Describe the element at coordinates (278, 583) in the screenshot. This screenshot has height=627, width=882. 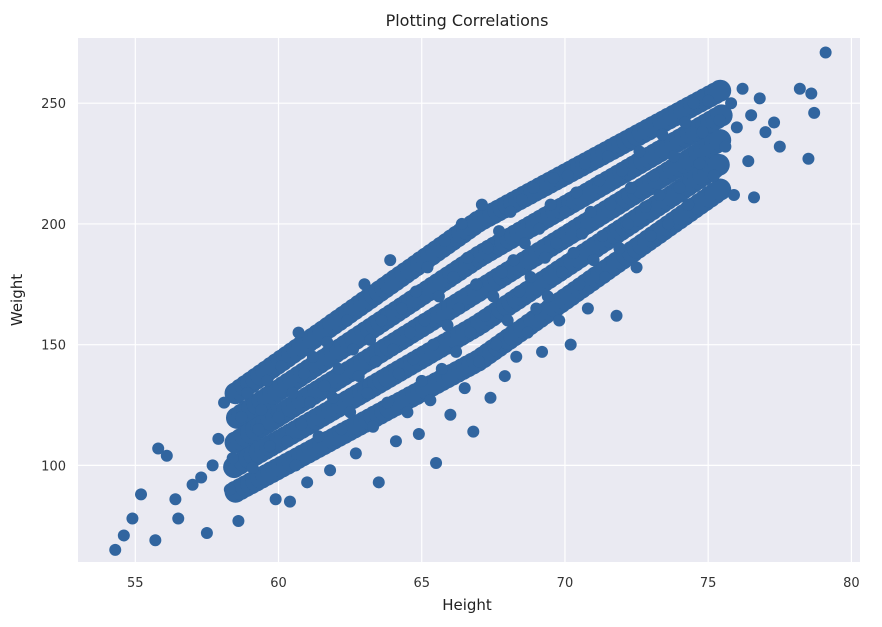
I see `x-tick-label: 60` at that location.